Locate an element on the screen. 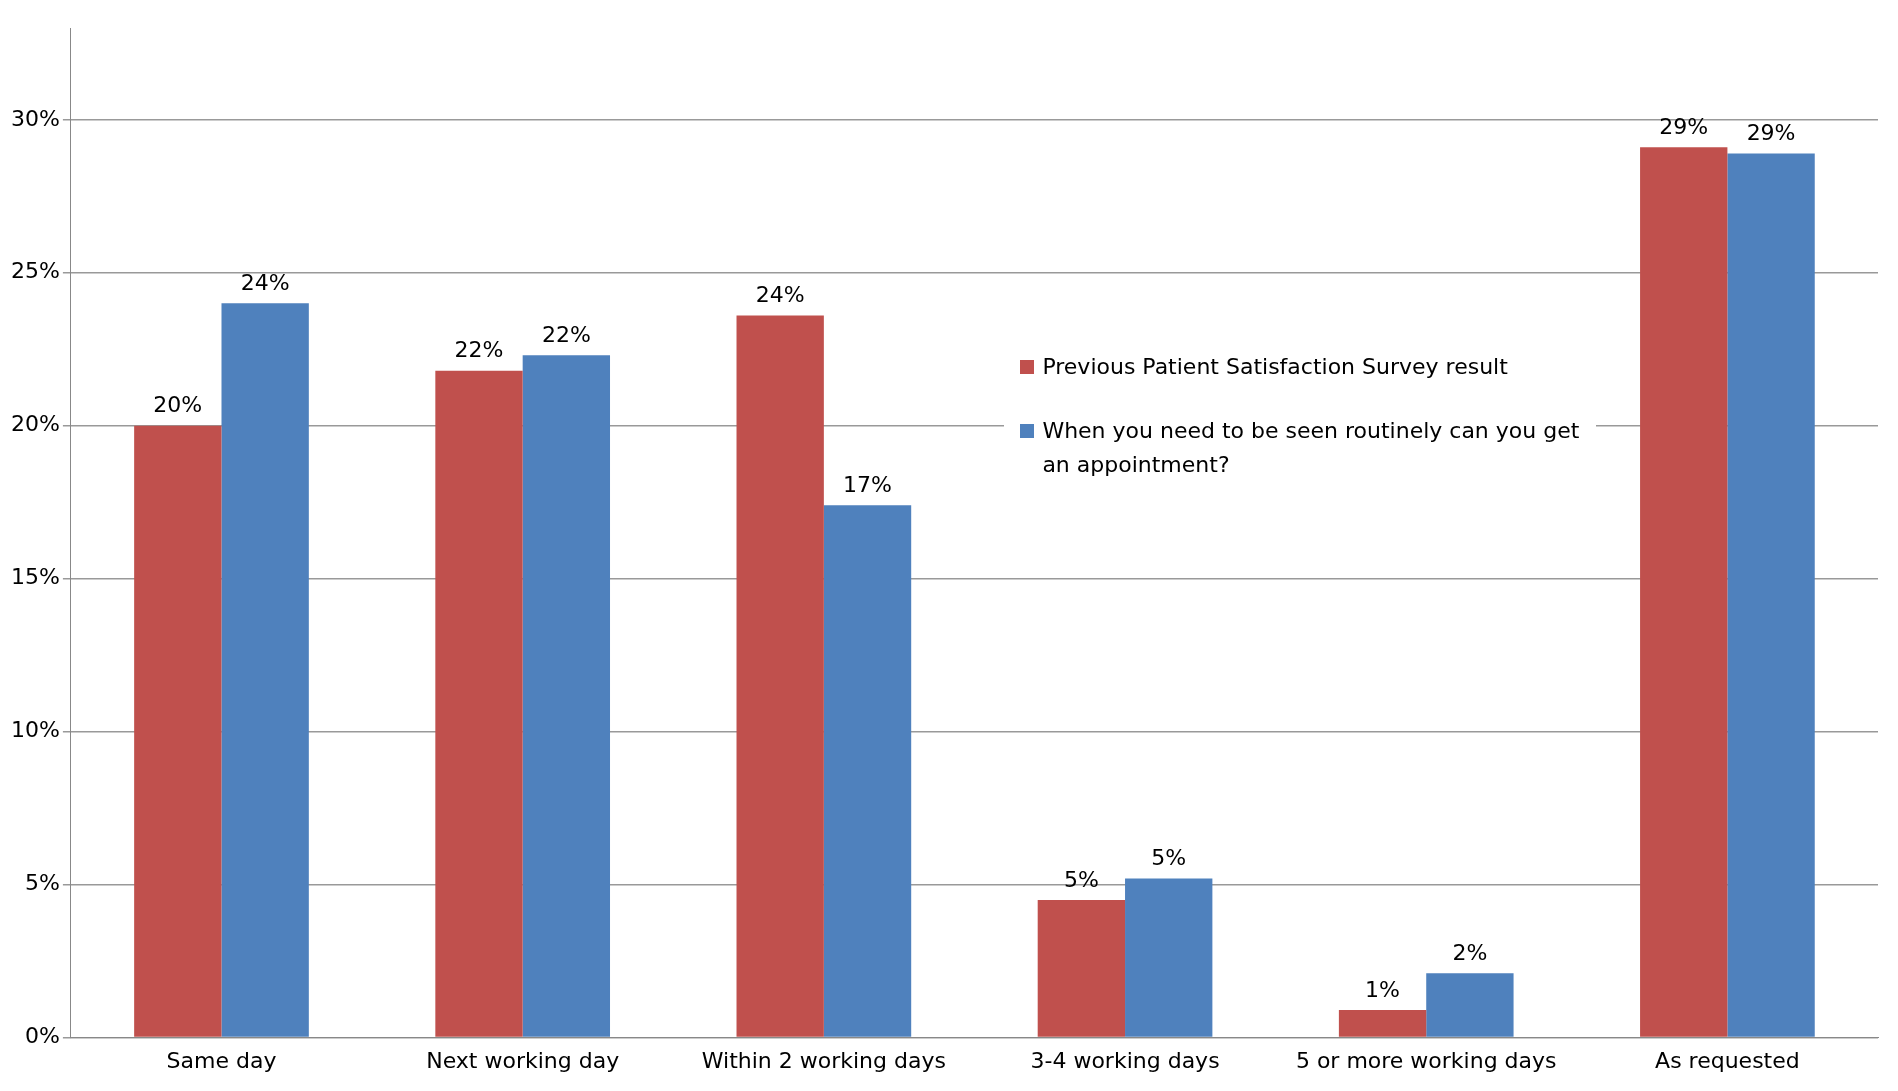  legend-label: When you need to be seen routinely can you get an appointment? is located at coordinates (1311, 447).